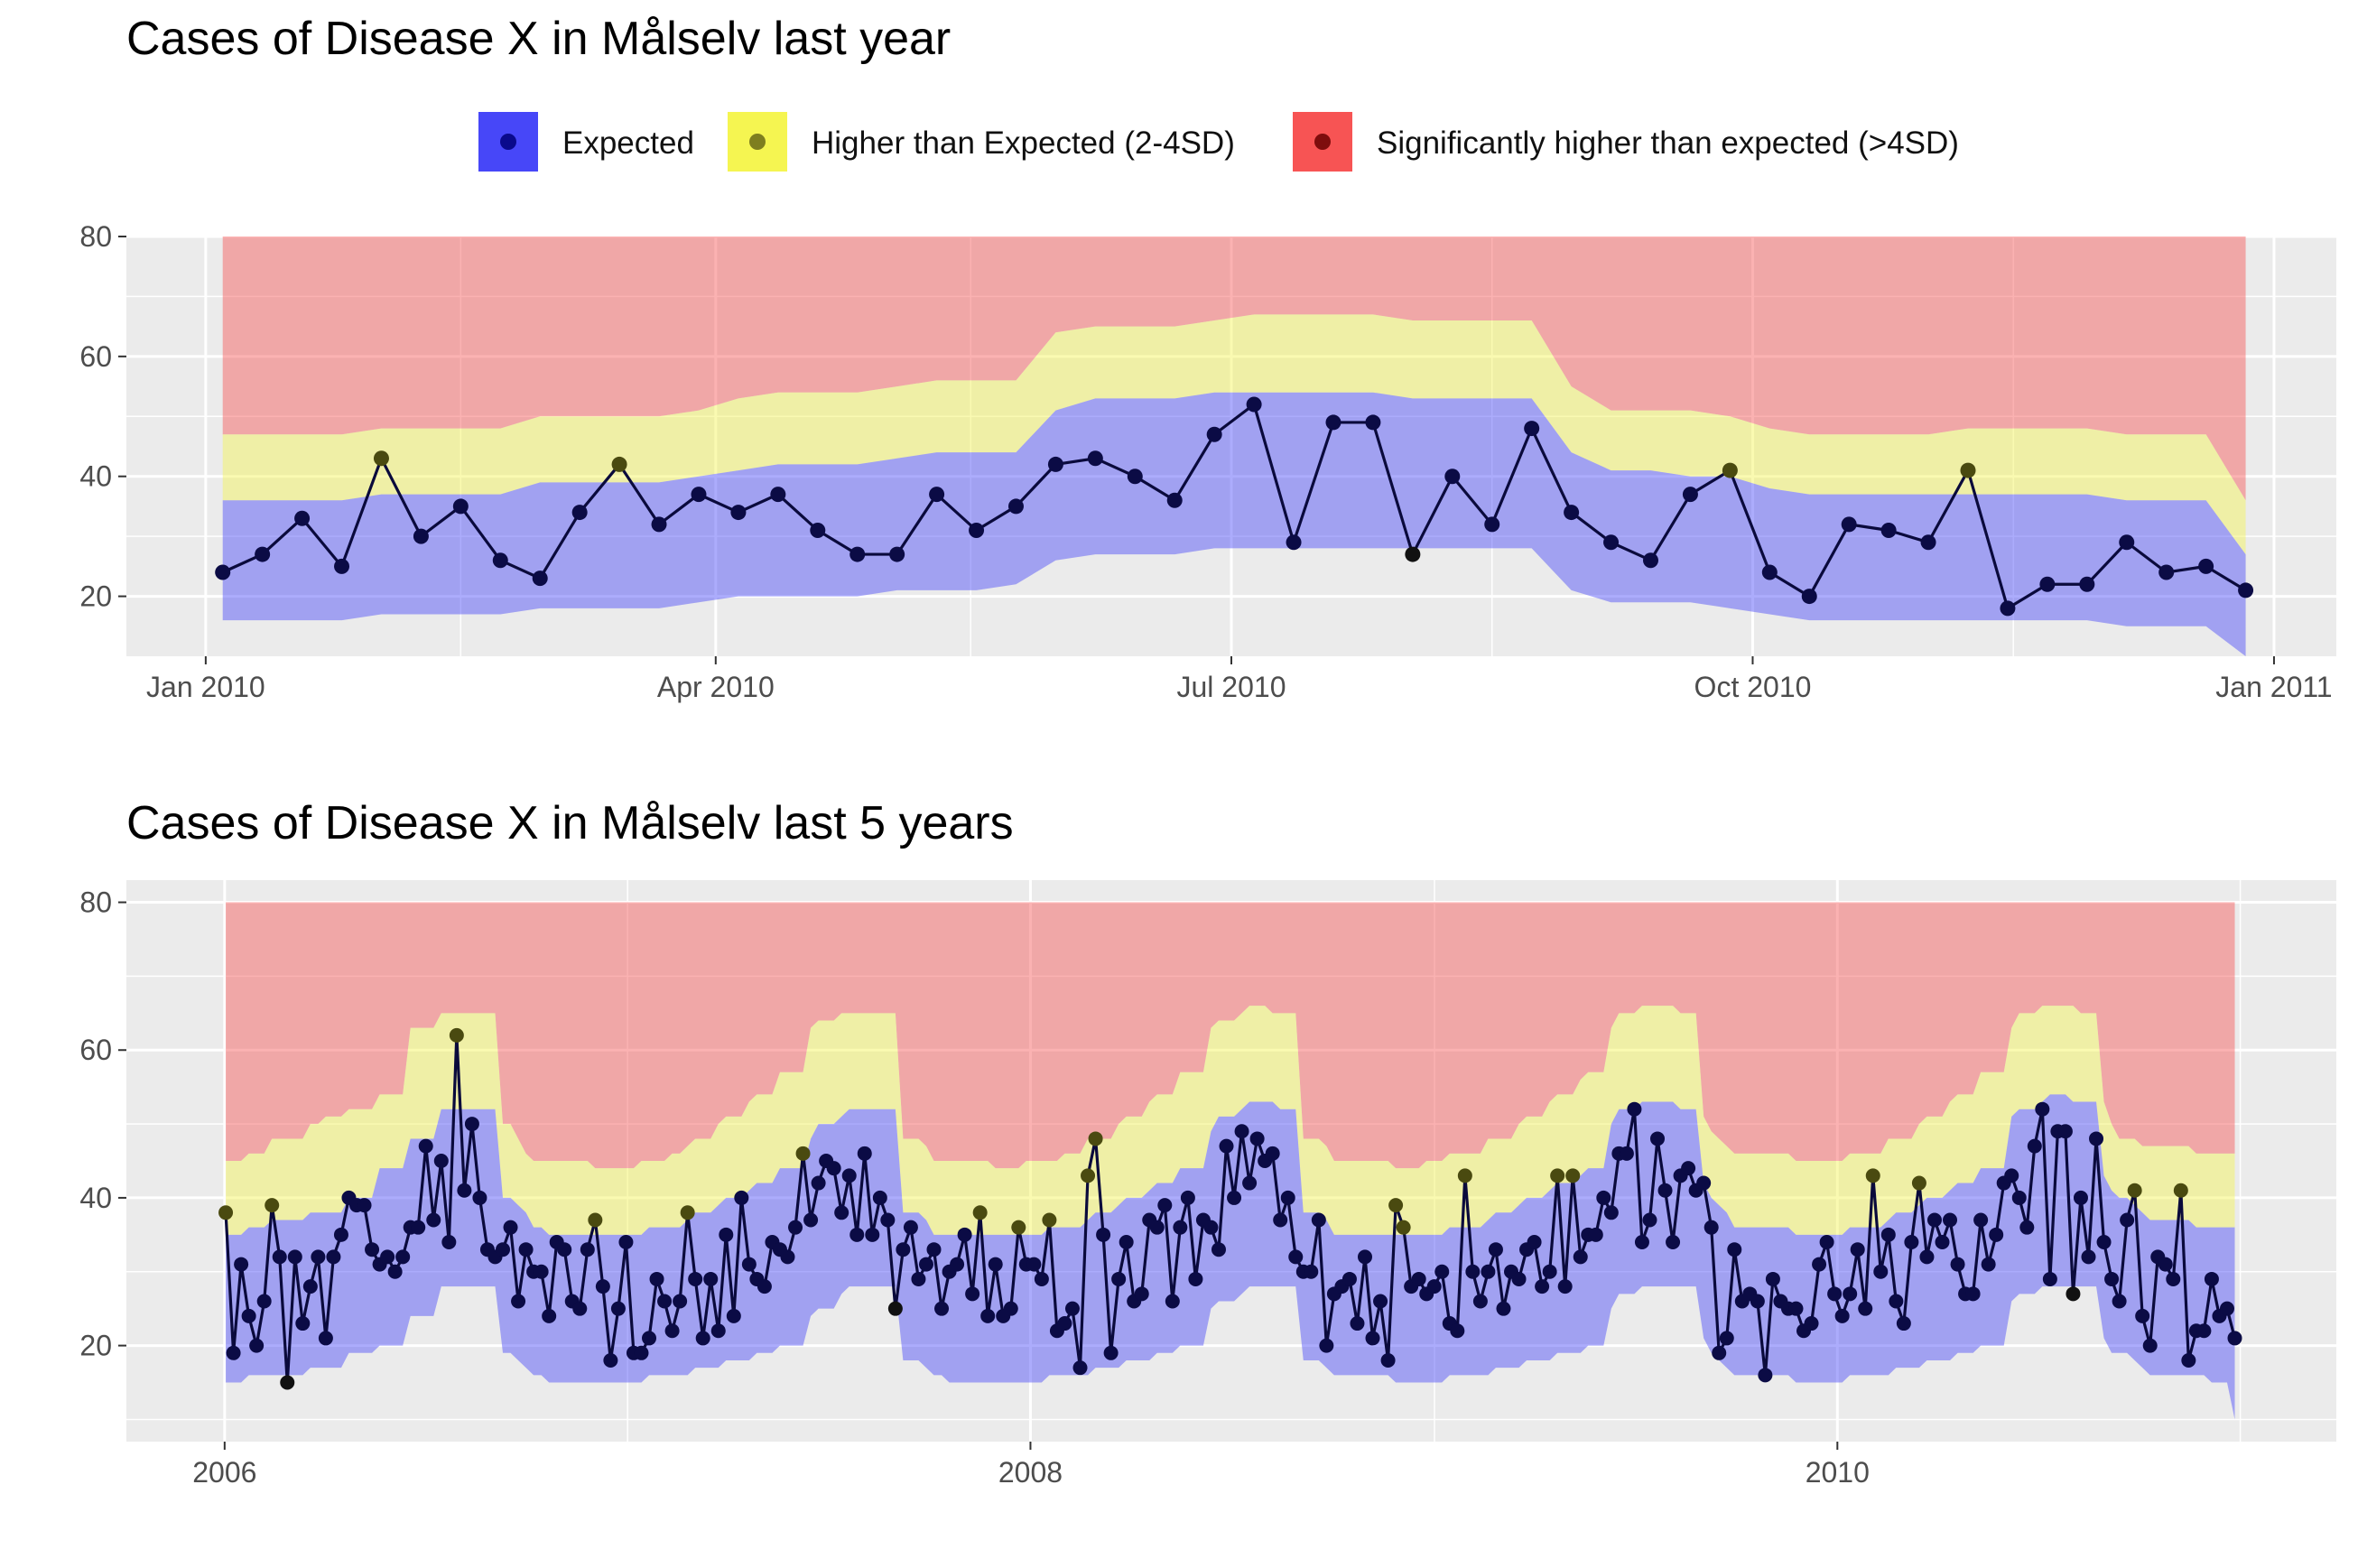 This screenshot has height=1568, width=2358. I want to click on cases-line, so click(1234, 506).